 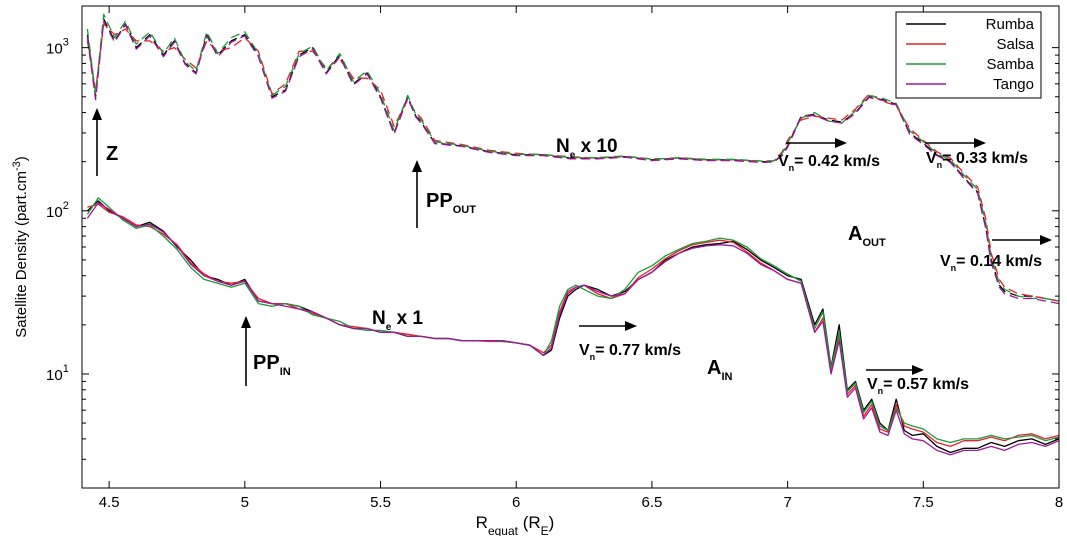 I want to click on vn-057-arrow, so click(x=895, y=370).